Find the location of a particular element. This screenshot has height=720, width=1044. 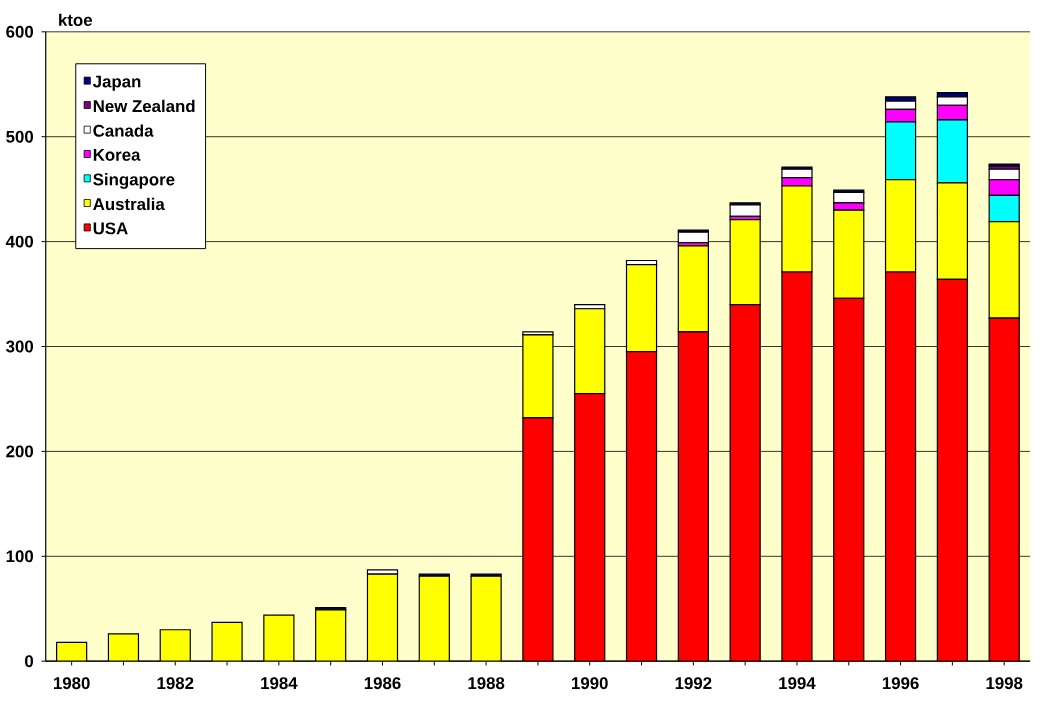

x-tick-label: 1988 is located at coordinates (486, 683).